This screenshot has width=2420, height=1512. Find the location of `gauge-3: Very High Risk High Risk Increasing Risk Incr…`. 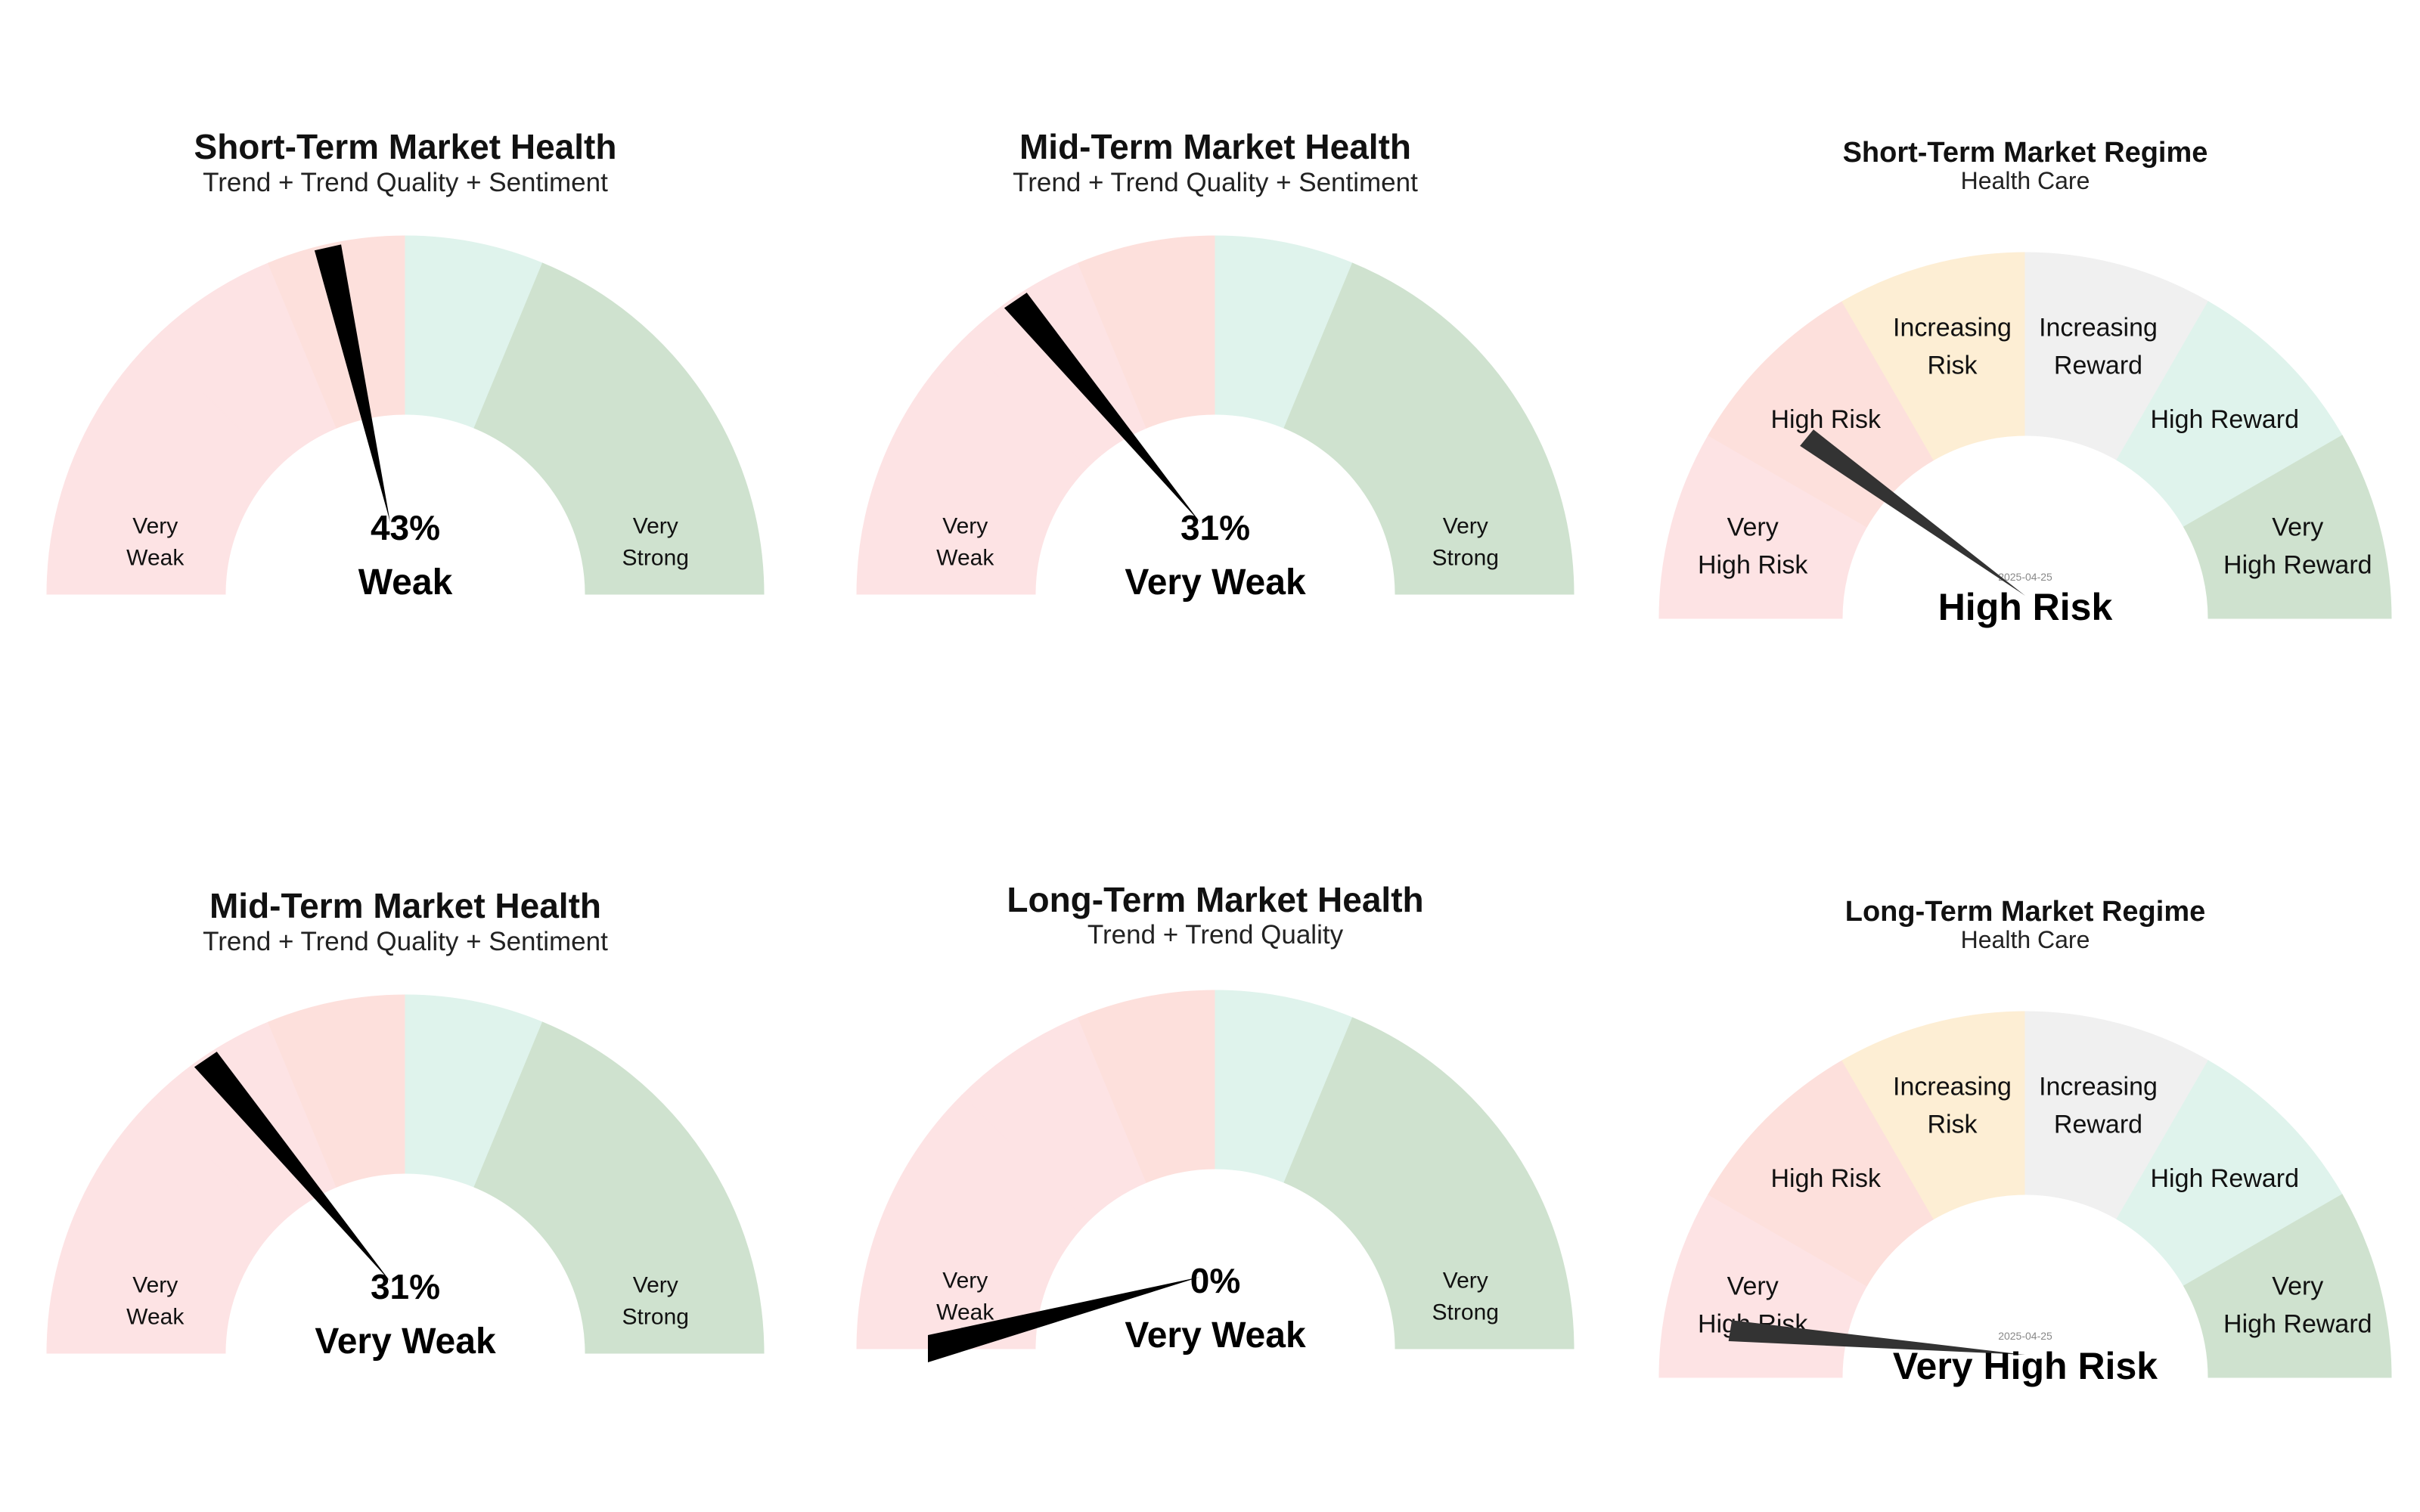

gauge-3: Very High Risk High Risk Increasing Risk Incr… is located at coordinates (2025, 382).